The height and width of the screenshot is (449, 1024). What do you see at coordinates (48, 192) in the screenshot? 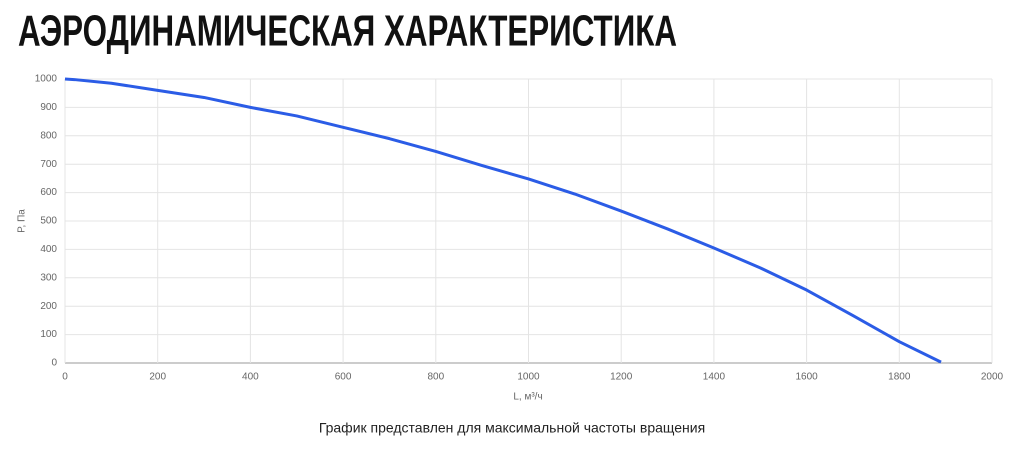
I see `y-tick-label: 600` at bounding box center [48, 192].